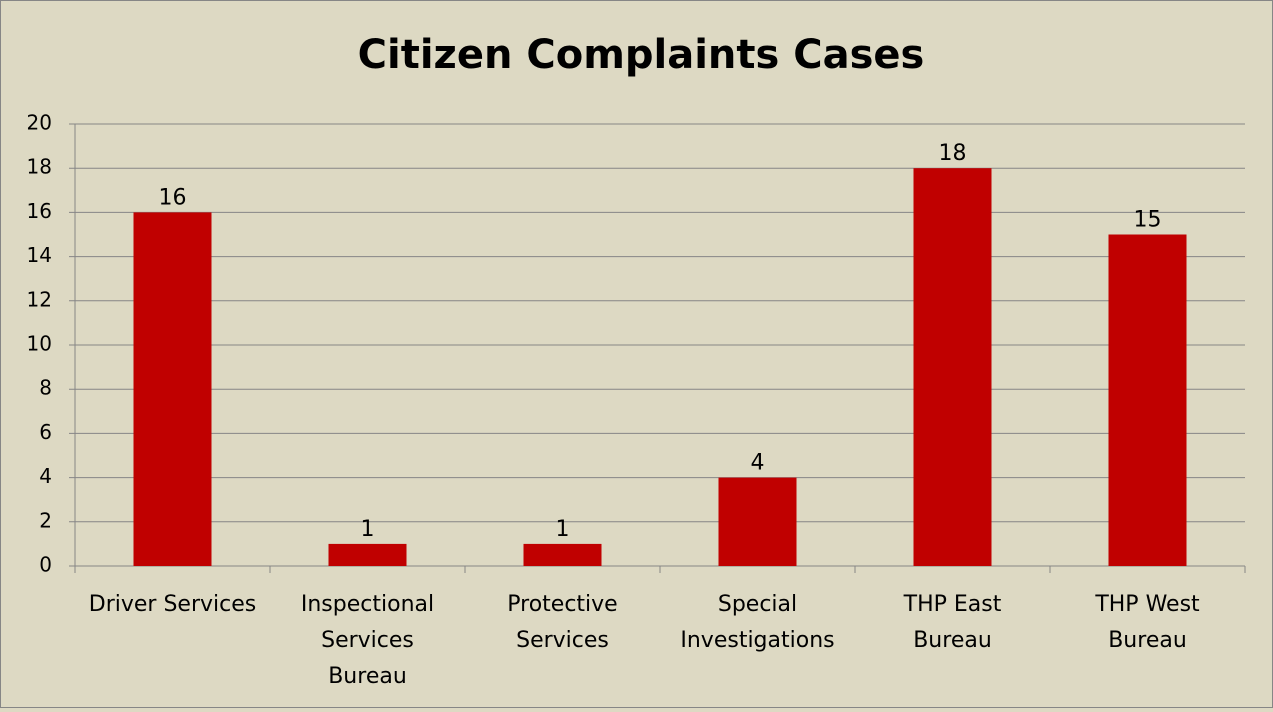  I want to click on x-tick-label-line: Special, so click(757, 604).